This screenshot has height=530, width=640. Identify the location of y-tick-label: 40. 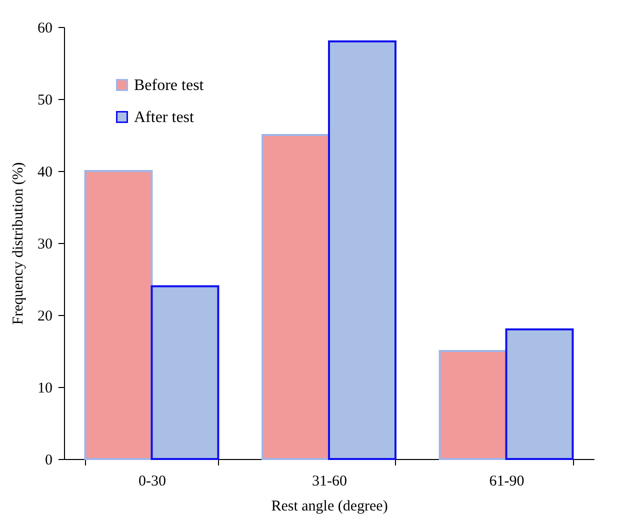
(45, 172).